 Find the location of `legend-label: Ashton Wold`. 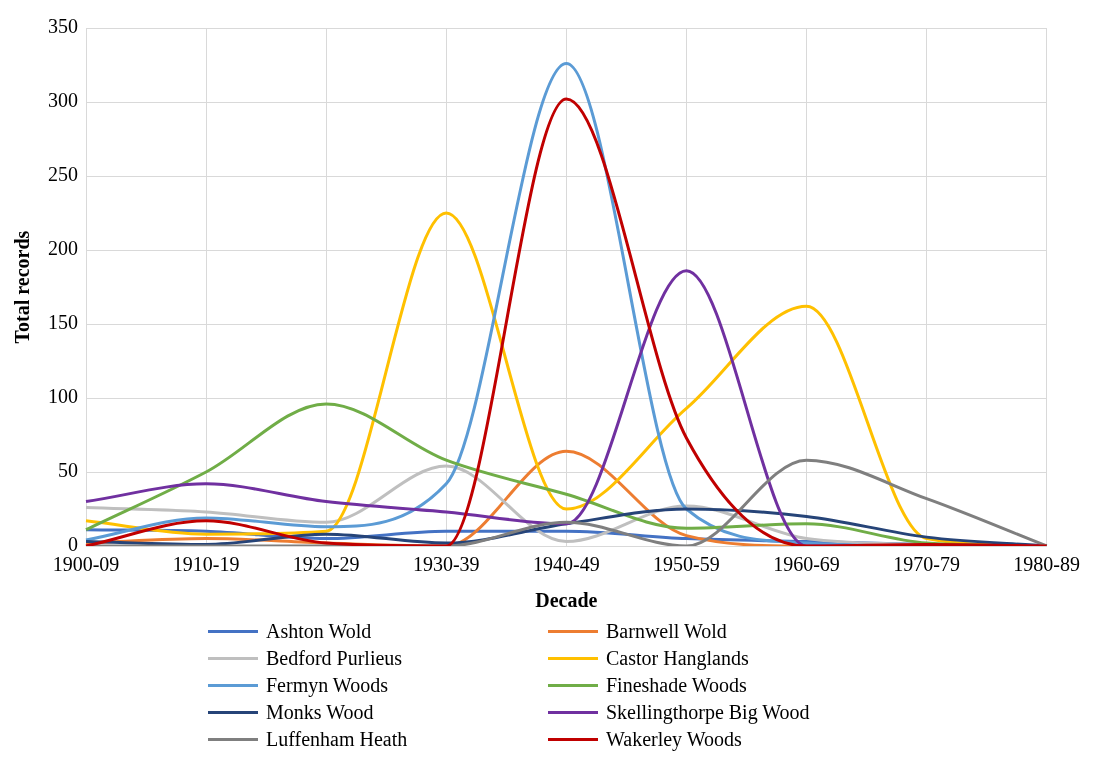

legend-label: Ashton Wold is located at coordinates (319, 631).